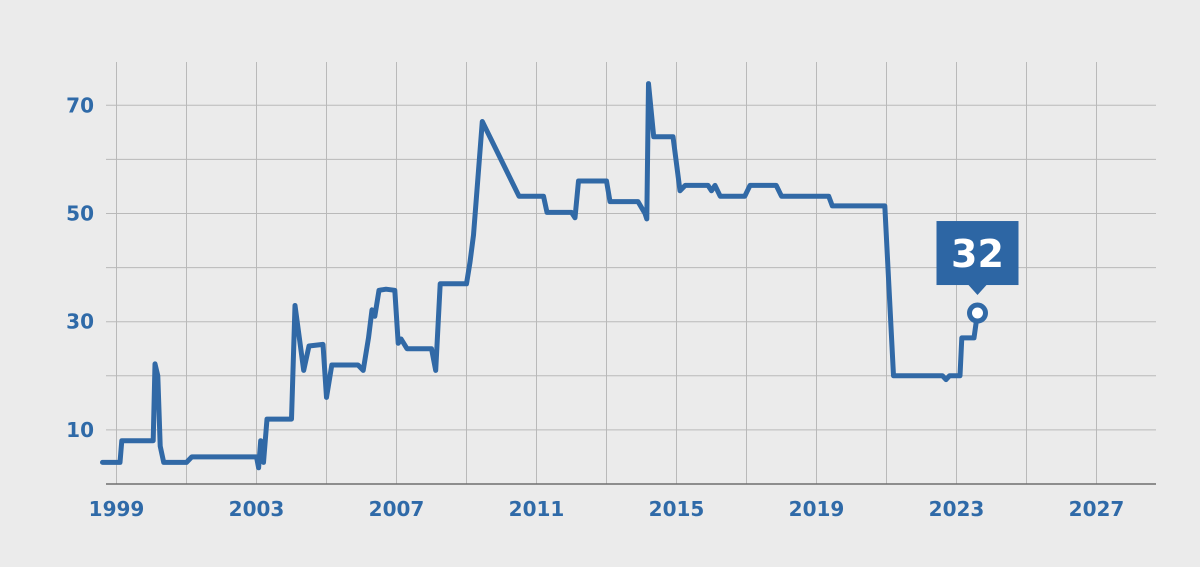 The image size is (1200, 567). Describe the element at coordinates (1097, 509) in the screenshot. I see `x-tick-label: 2027` at that location.